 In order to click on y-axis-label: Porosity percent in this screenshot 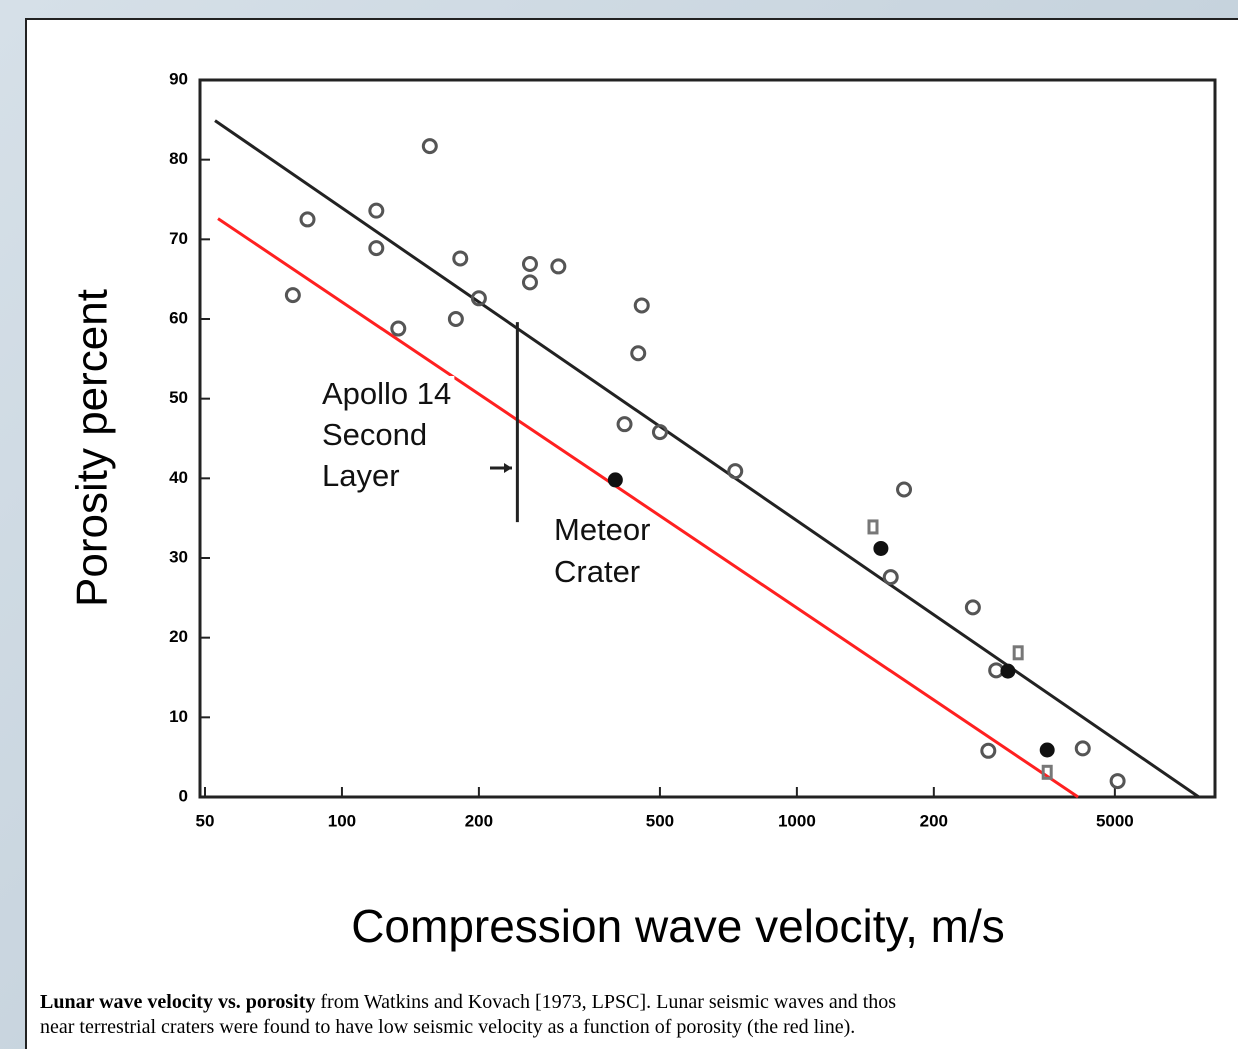, I will do `click(92, 448)`.